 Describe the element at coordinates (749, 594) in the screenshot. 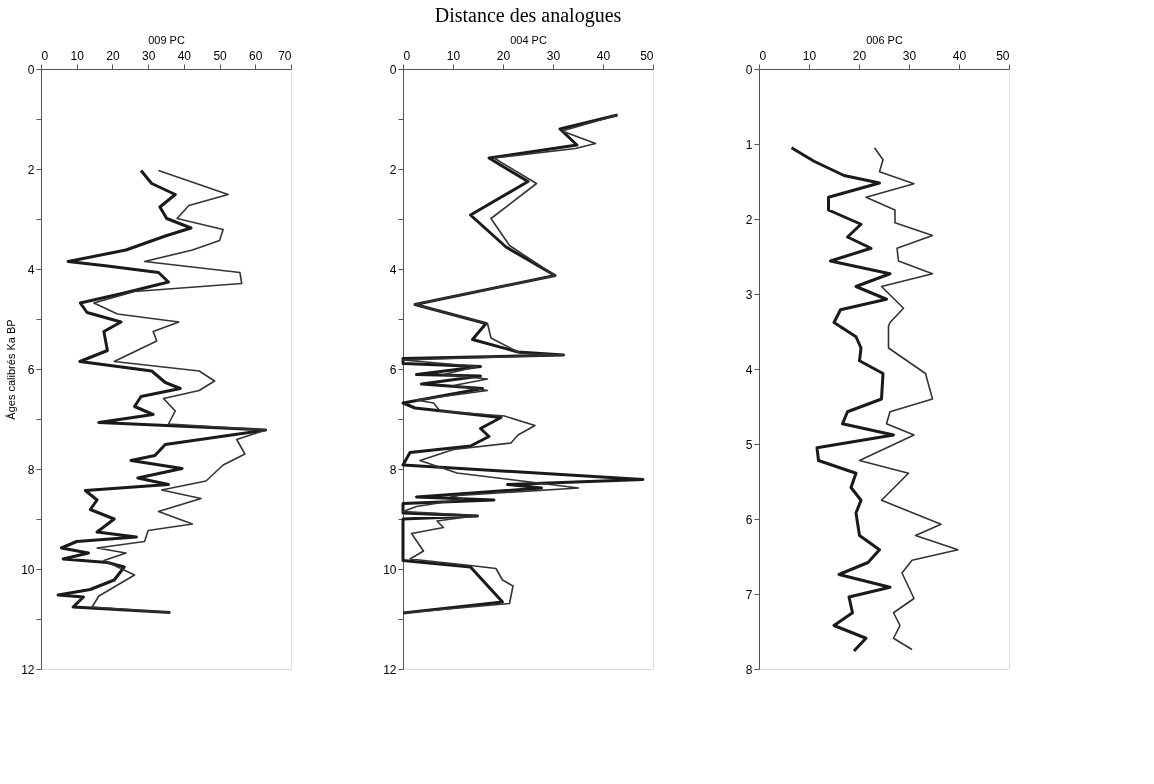

I see `y-tick-label: 7` at that location.